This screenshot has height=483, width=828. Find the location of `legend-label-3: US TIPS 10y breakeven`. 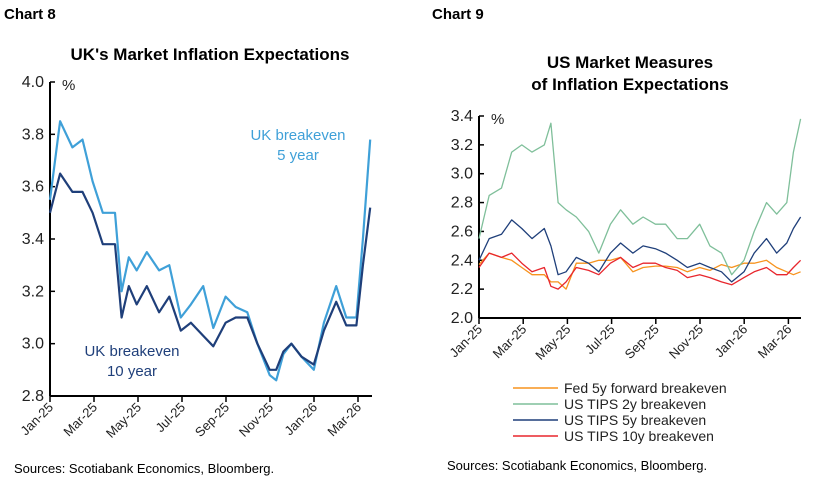

legend-label-3: US TIPS 10y breakeven is located at coordinates (639, 436).